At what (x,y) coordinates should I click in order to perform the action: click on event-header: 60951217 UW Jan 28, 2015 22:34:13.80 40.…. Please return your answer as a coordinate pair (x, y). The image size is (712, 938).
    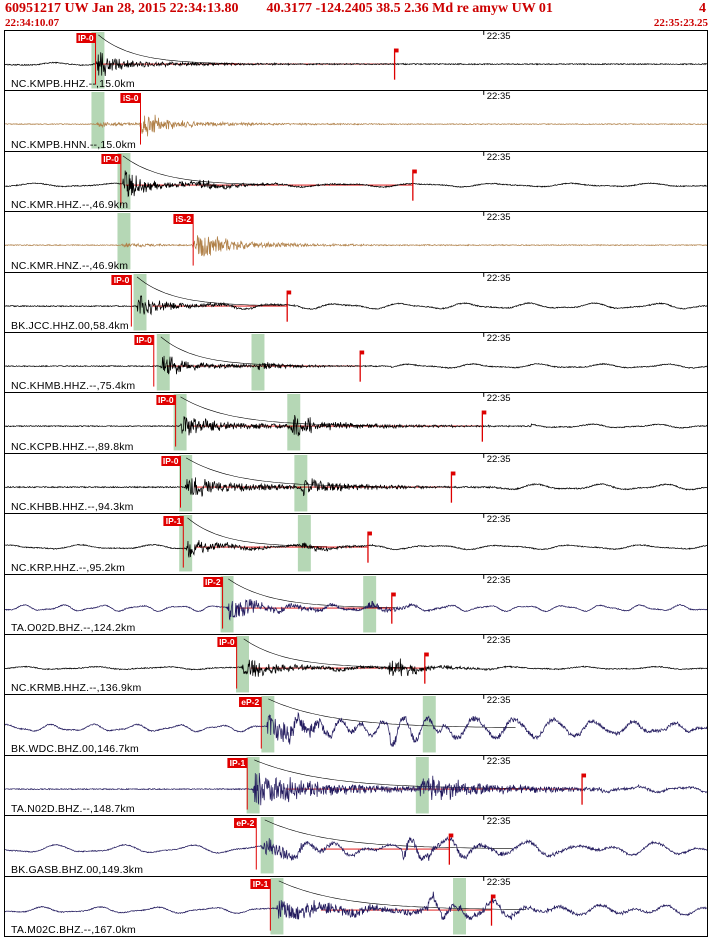
    Looking at the image, I should click on (356, 8).